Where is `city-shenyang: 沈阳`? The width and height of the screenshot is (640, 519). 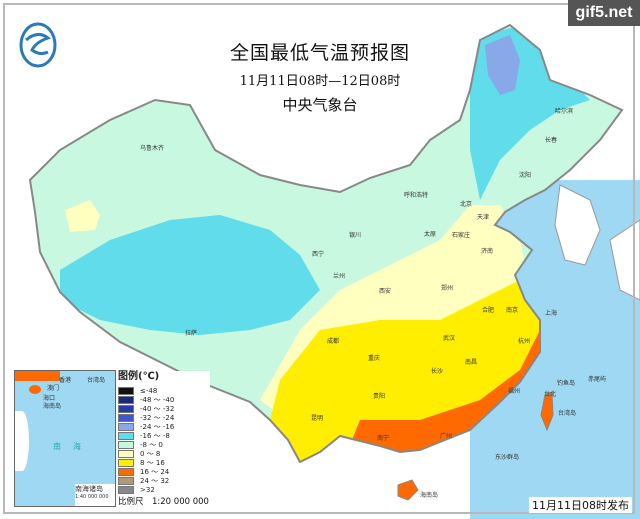 city-shenyang: 沈阳 is located at coordinates (525, 175).